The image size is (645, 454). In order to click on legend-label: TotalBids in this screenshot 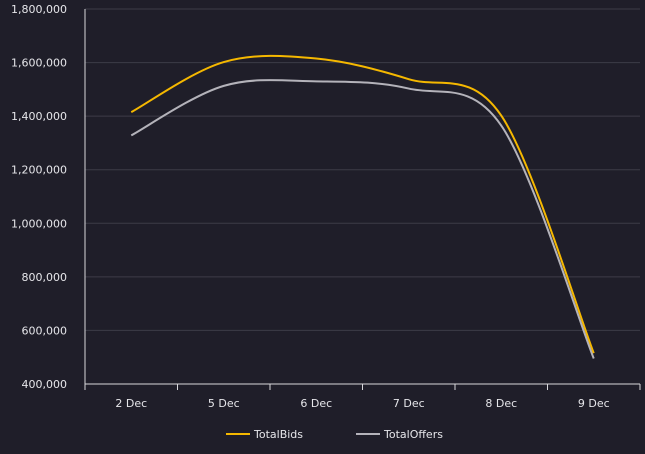, I will do `click(278, 434)`.